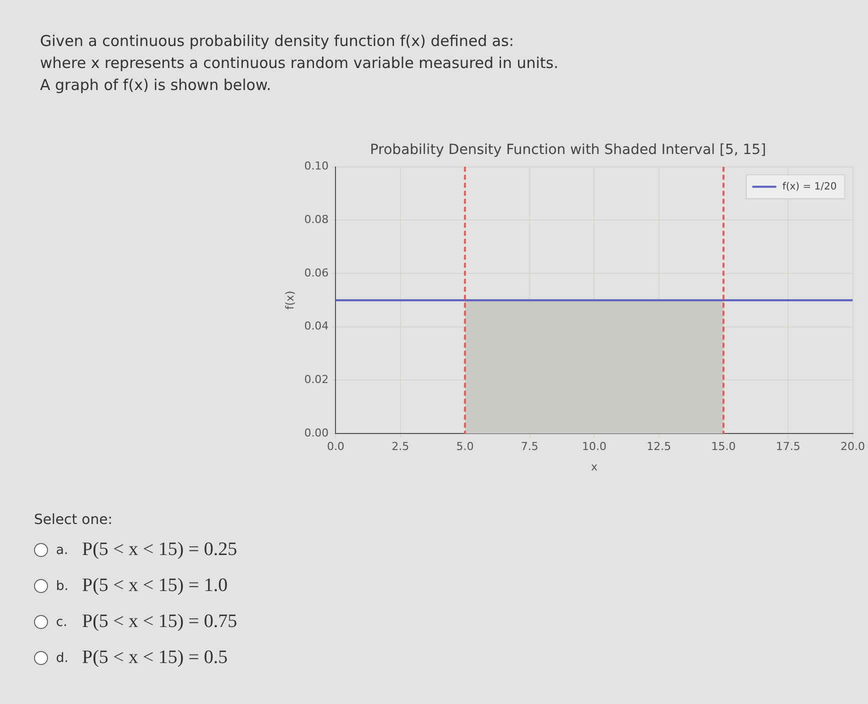  I want to click on y-tick-label: 0.08, so click(316, 219).